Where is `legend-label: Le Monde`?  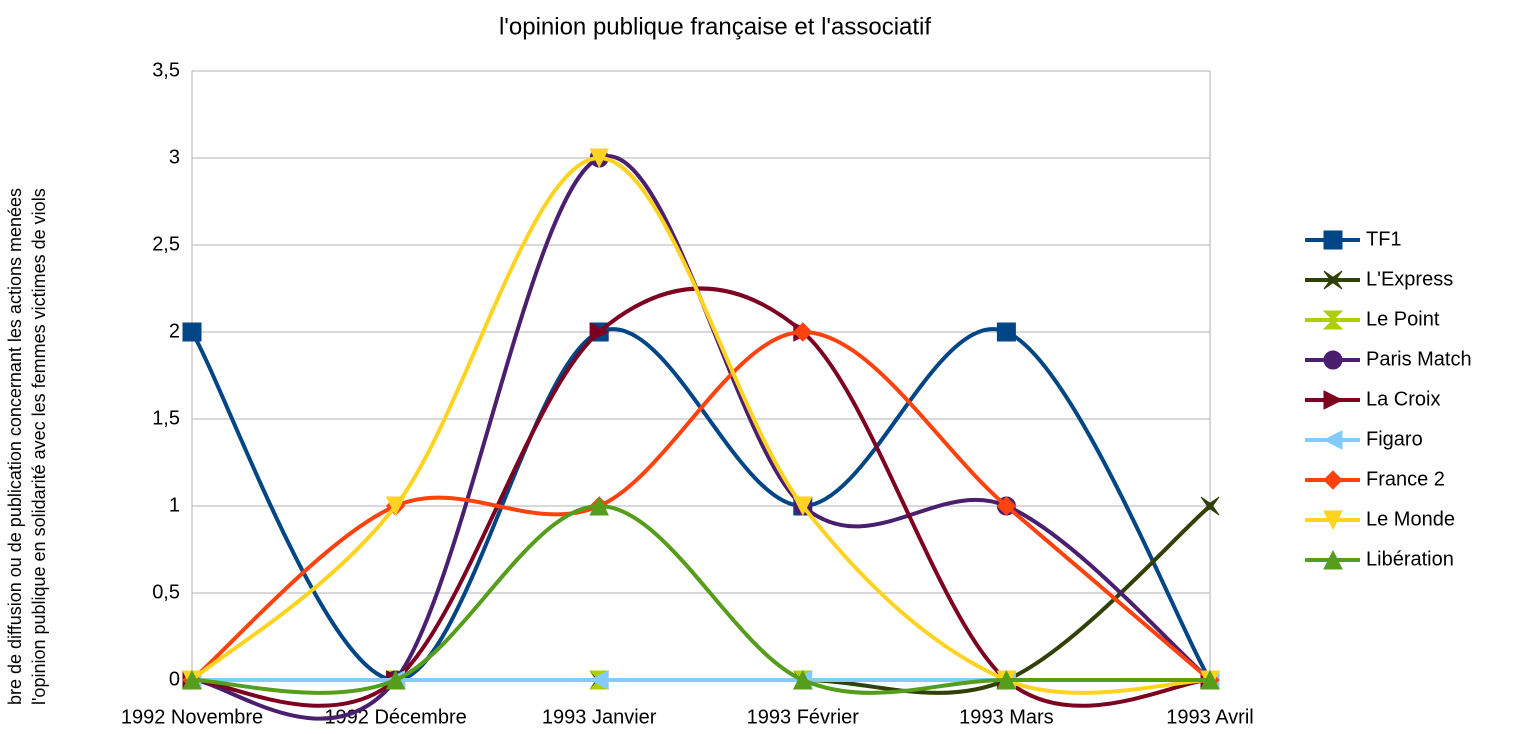 legend-label: Le Monde is located at coordinates (1410, 519).